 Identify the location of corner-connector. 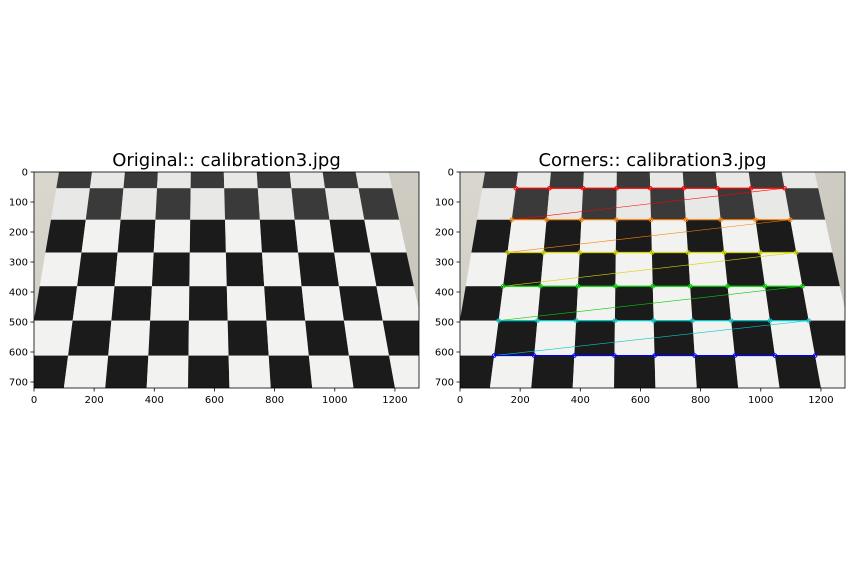
(650, 269).